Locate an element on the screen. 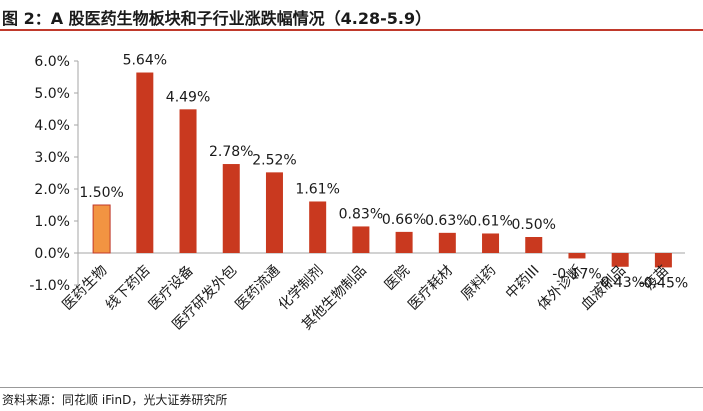 This screenshot has height=411, width=703. y-tick-label: 5.0% is located at coordinates (52, 94).